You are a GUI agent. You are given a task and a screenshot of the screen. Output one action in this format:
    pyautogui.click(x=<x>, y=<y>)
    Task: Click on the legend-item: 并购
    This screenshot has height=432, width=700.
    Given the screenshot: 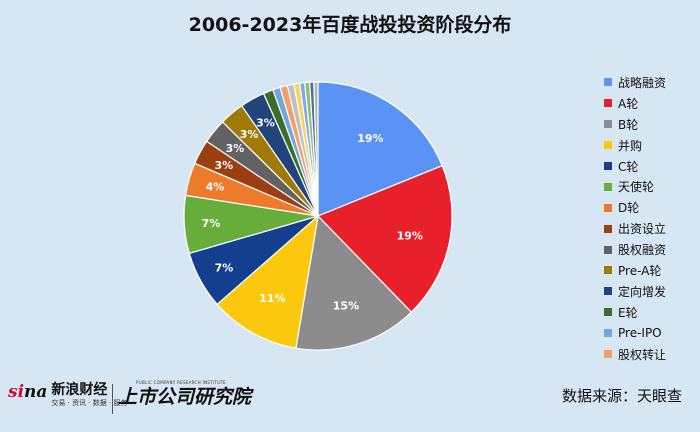 What is the action you would take?
    pyautogui.click(x=635, y=145)
    